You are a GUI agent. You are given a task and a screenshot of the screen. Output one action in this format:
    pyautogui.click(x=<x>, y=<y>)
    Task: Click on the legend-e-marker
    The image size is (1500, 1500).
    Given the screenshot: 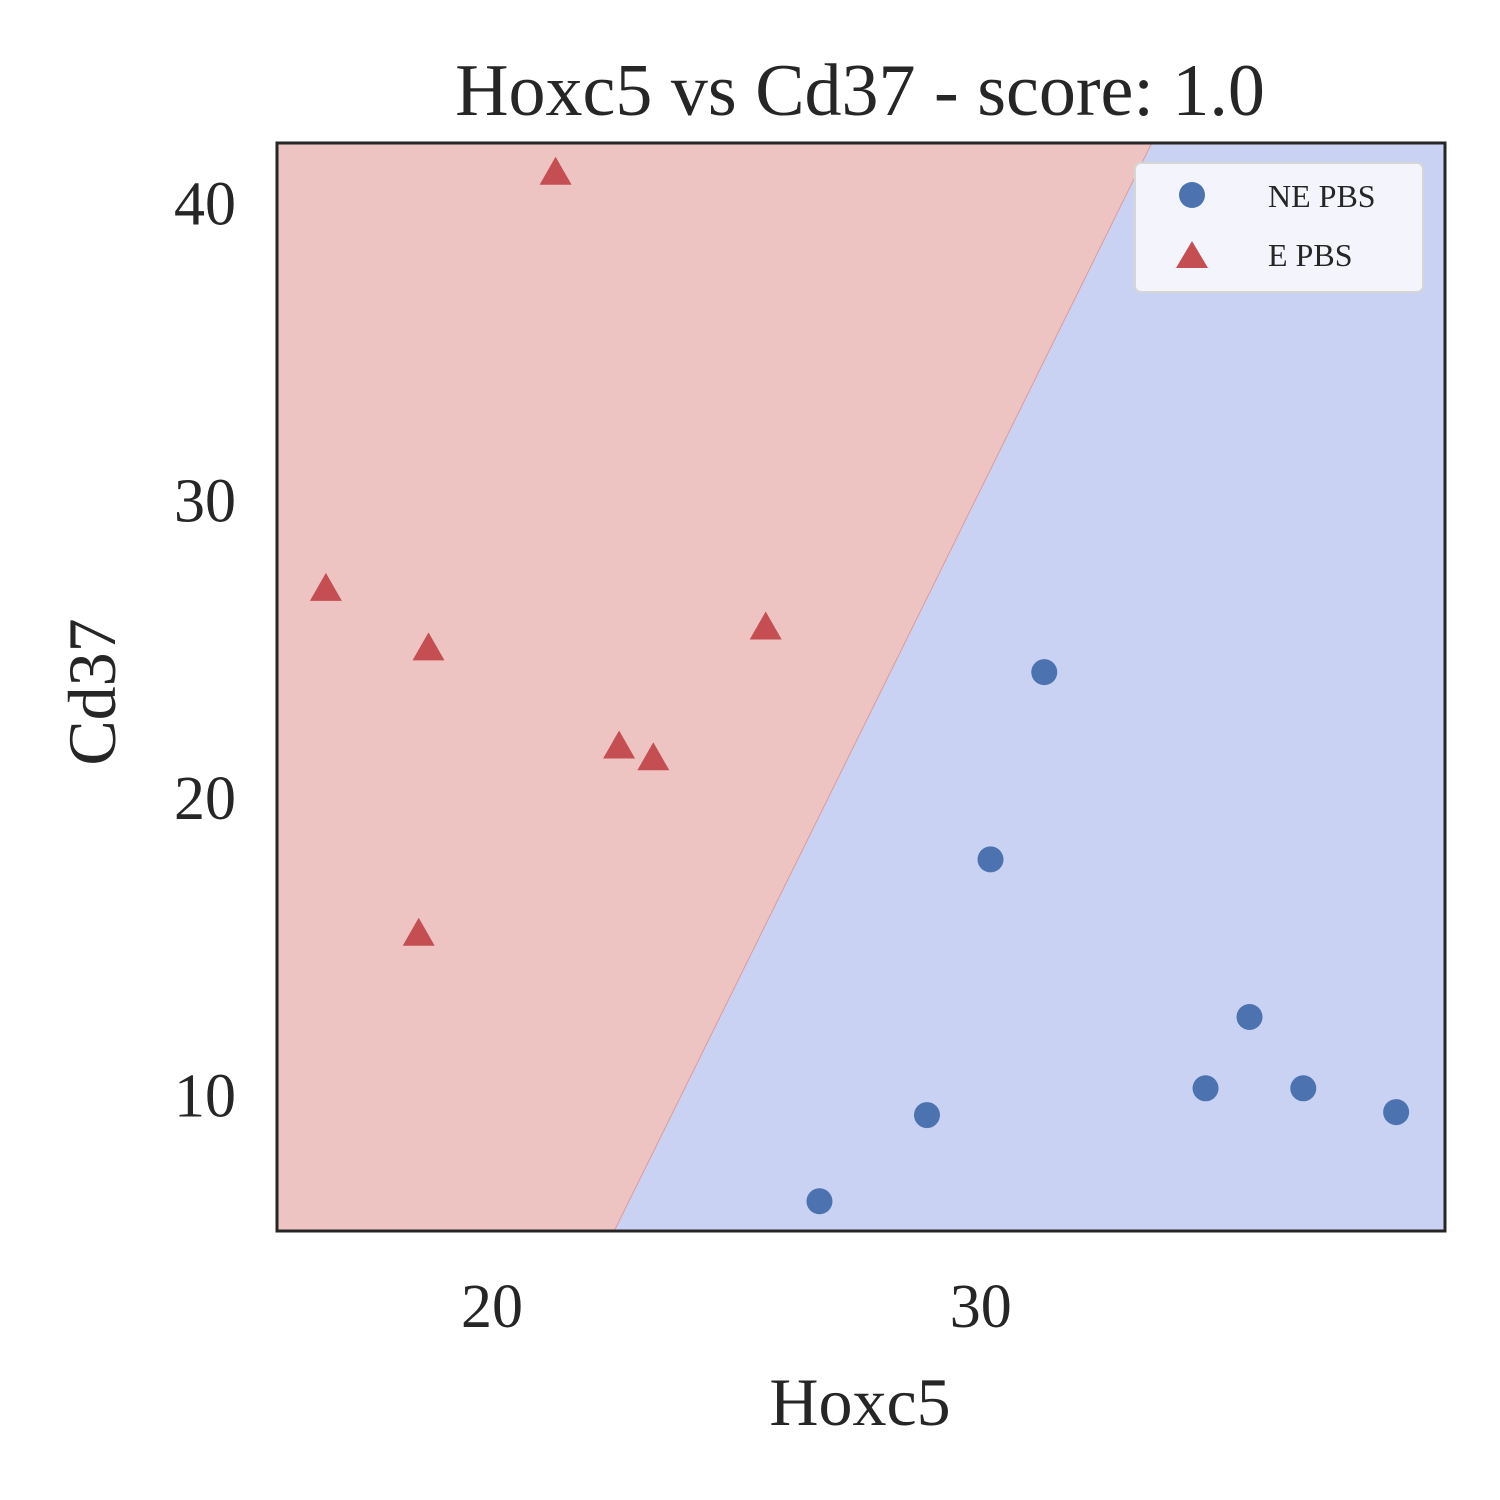 What is the action you would take?
    pyautogui.click(x=1192, y=254)
    